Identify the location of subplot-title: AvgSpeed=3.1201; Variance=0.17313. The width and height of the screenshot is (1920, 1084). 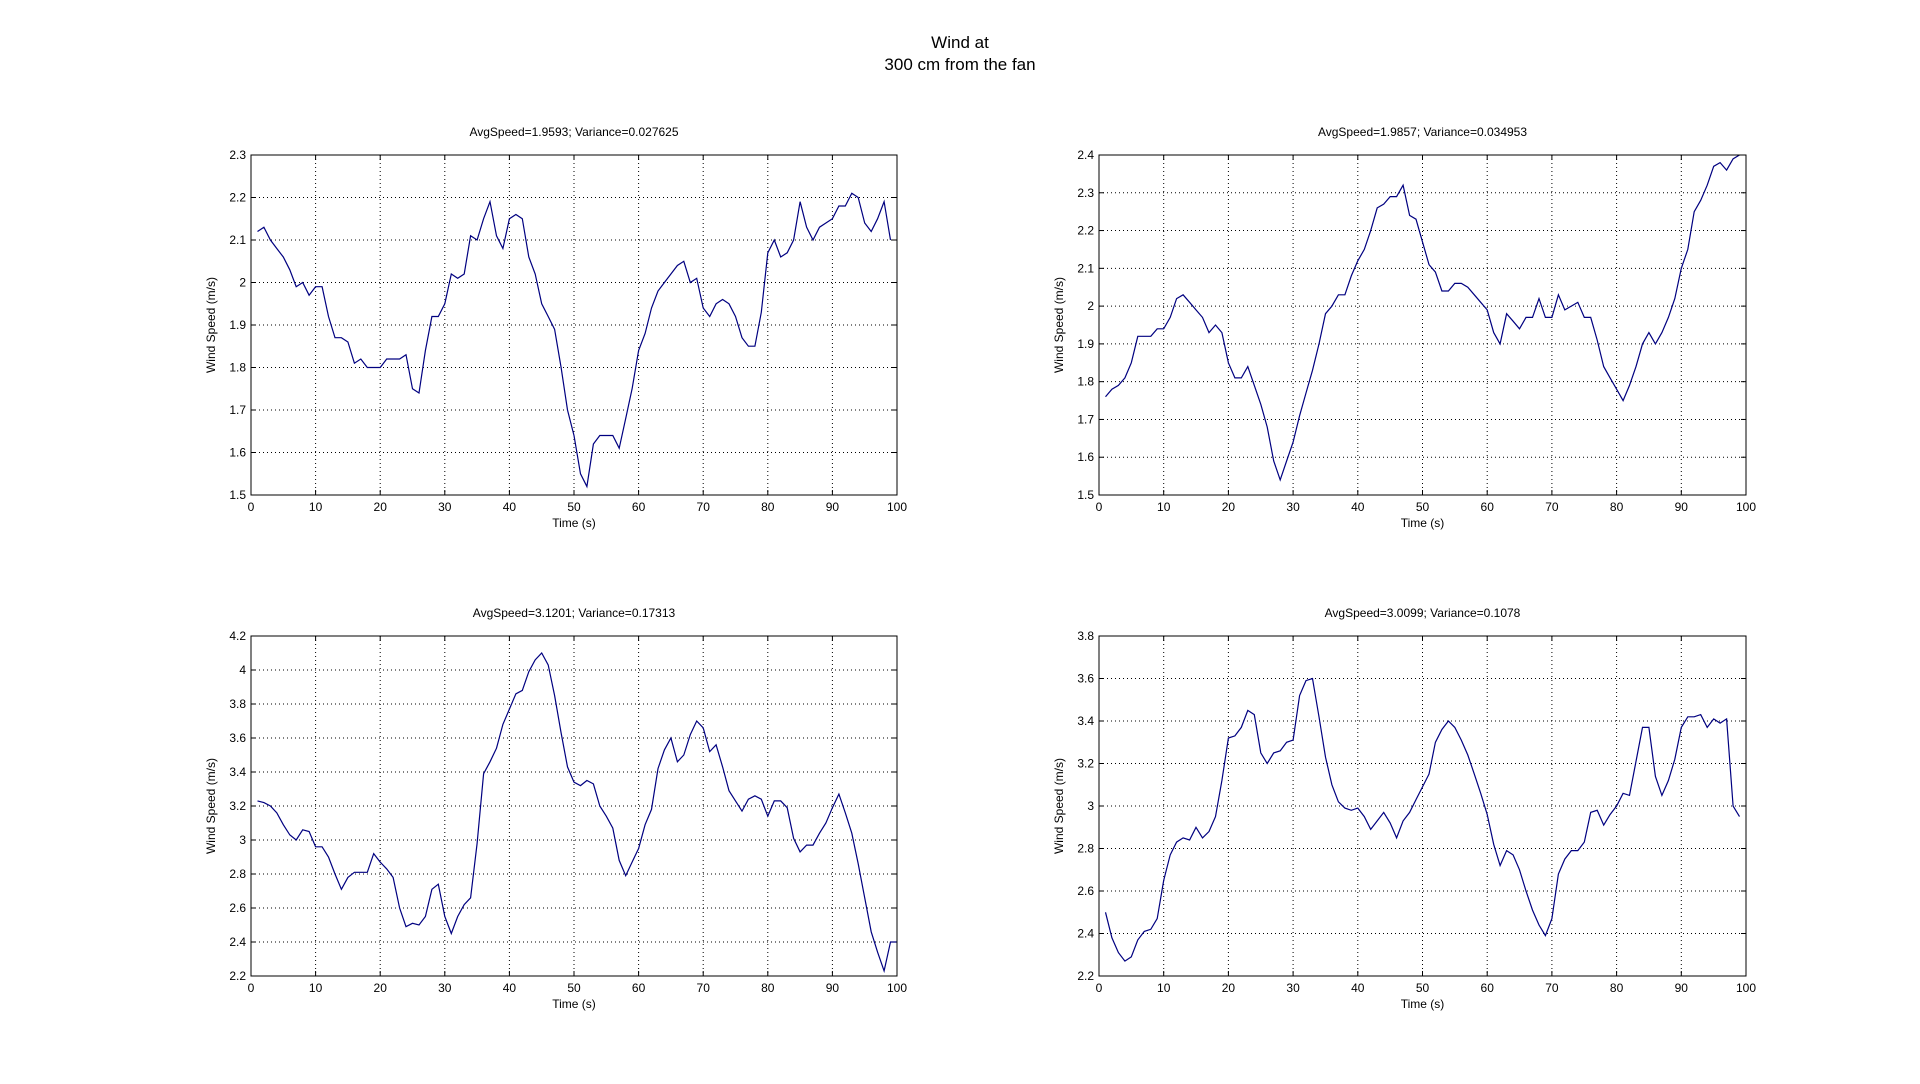
(574, 613).